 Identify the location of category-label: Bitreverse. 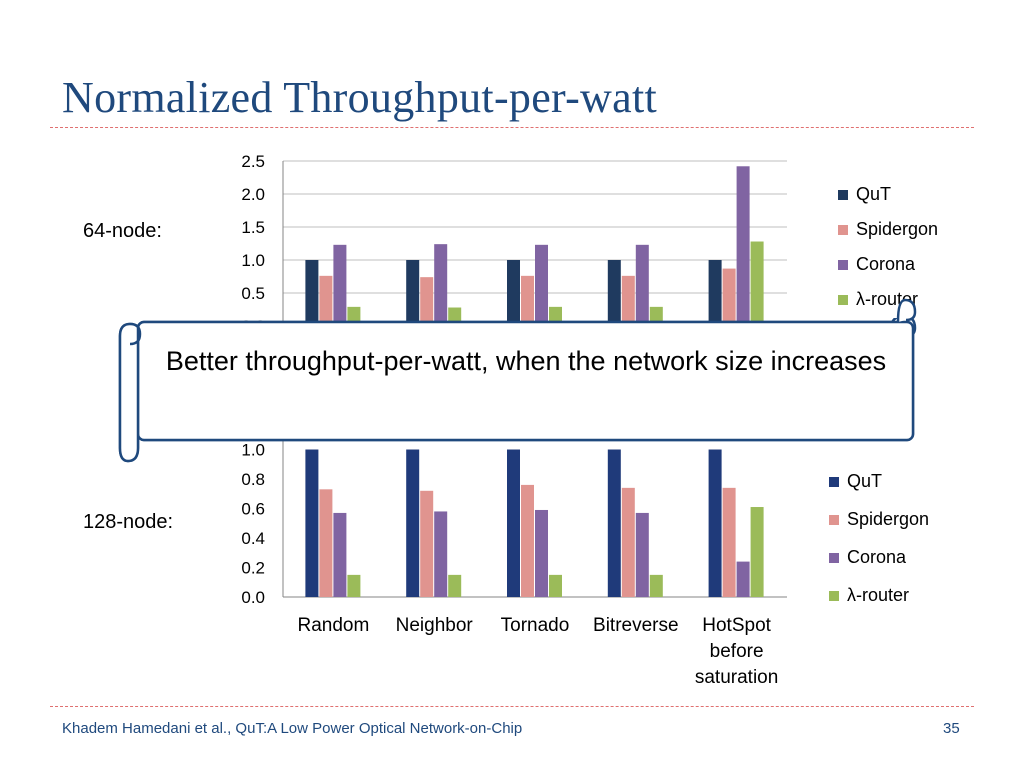
(636, 625).